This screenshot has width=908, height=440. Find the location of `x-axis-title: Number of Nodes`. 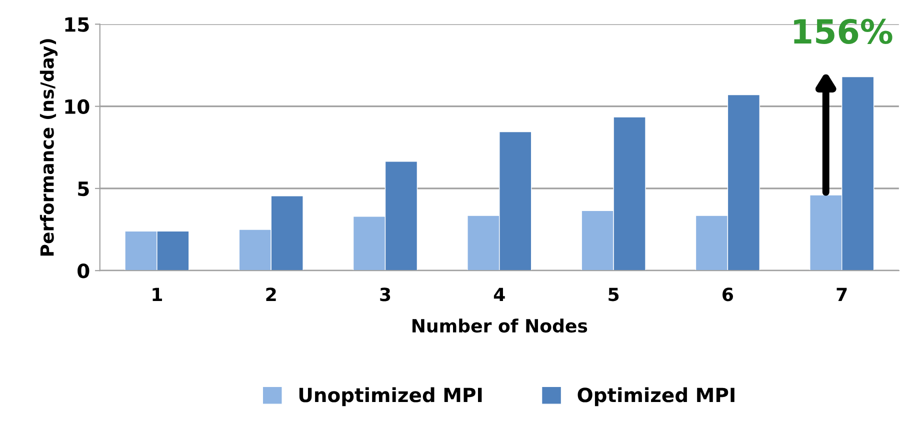

x-axis-title: Number of Nodes is located at coordinates (500, 325).